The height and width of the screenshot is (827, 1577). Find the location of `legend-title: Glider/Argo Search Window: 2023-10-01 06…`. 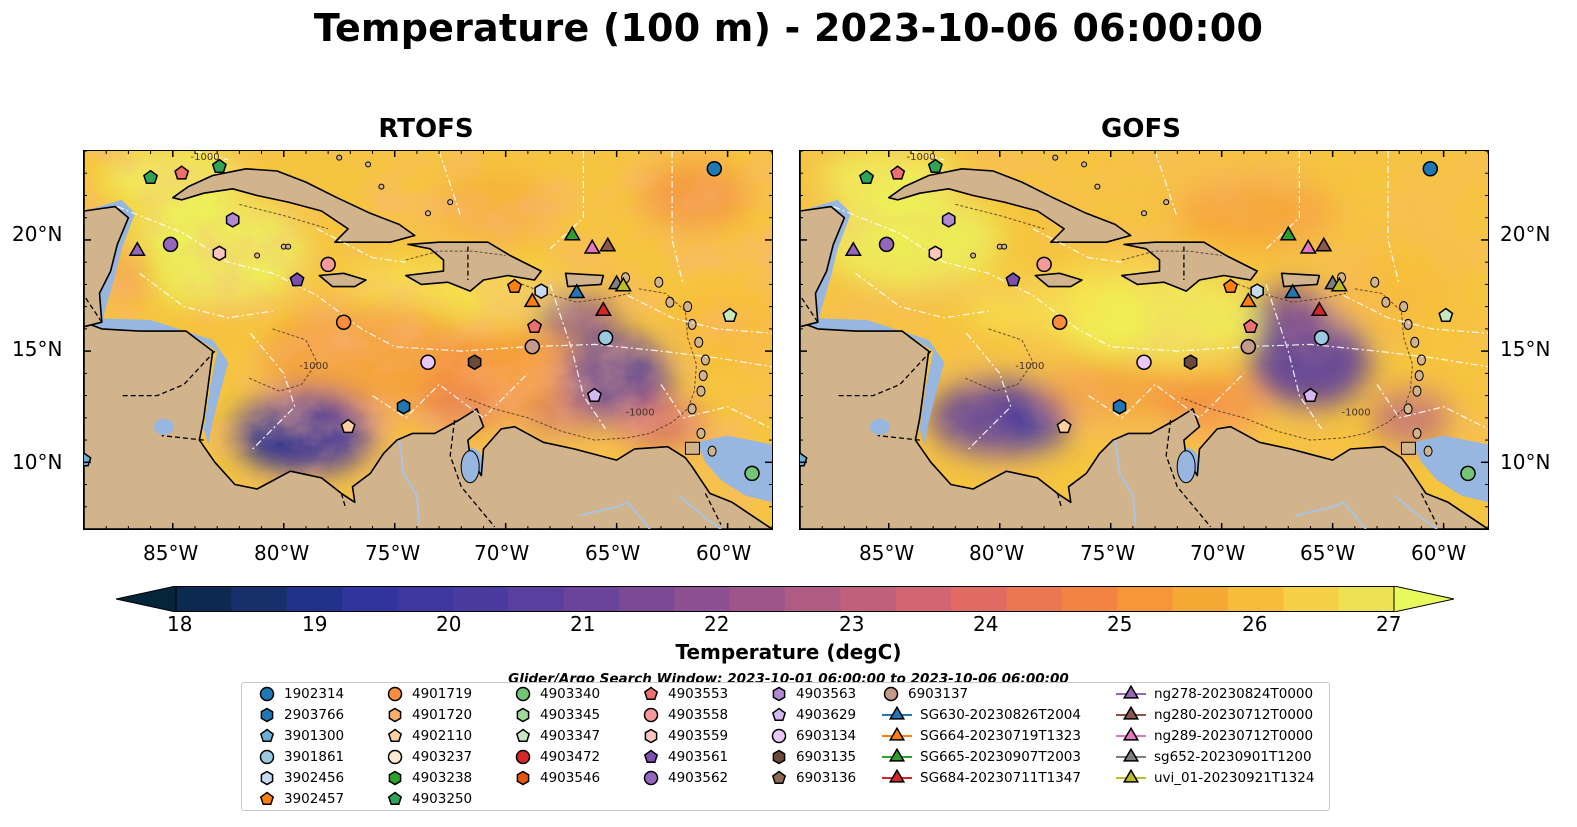

legend-title: Glider/Argo Search Window: 2023-10-01 06… is located at coordinates (788, 677).